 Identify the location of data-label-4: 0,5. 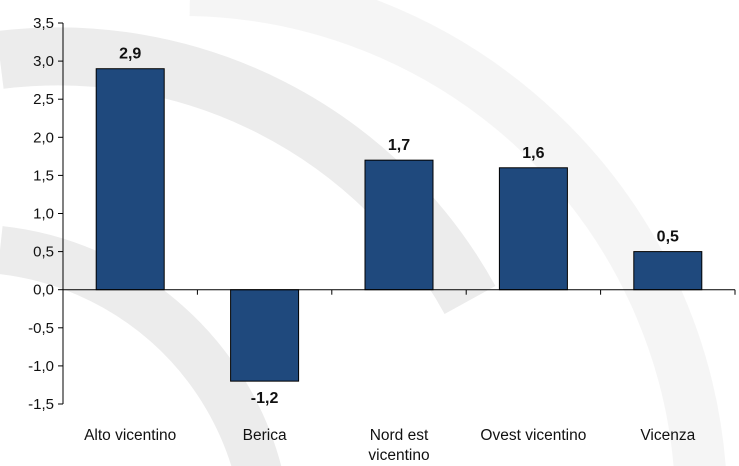
(668, 237).